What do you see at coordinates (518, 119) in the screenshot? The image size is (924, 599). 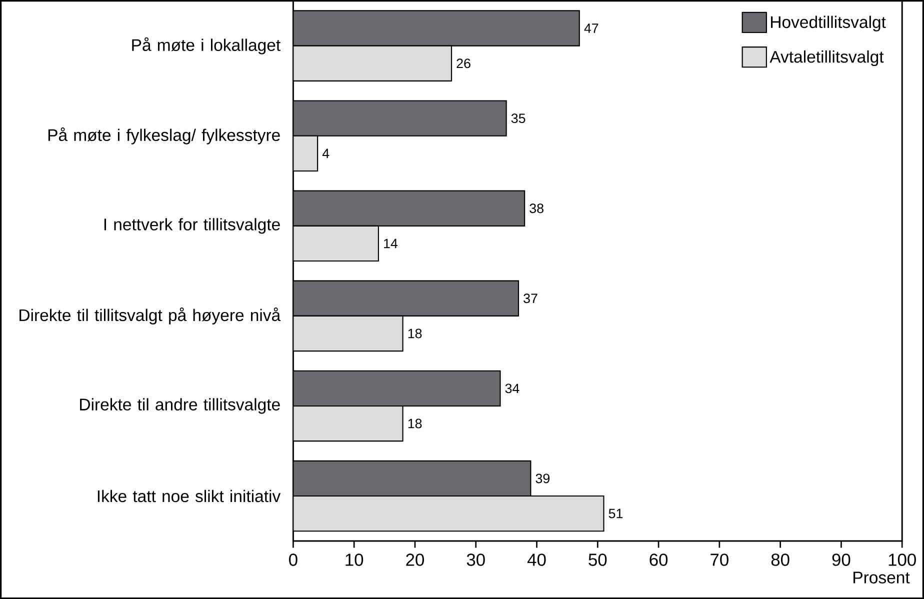 I see `data-label: 35` at bounding box center [518, 119].